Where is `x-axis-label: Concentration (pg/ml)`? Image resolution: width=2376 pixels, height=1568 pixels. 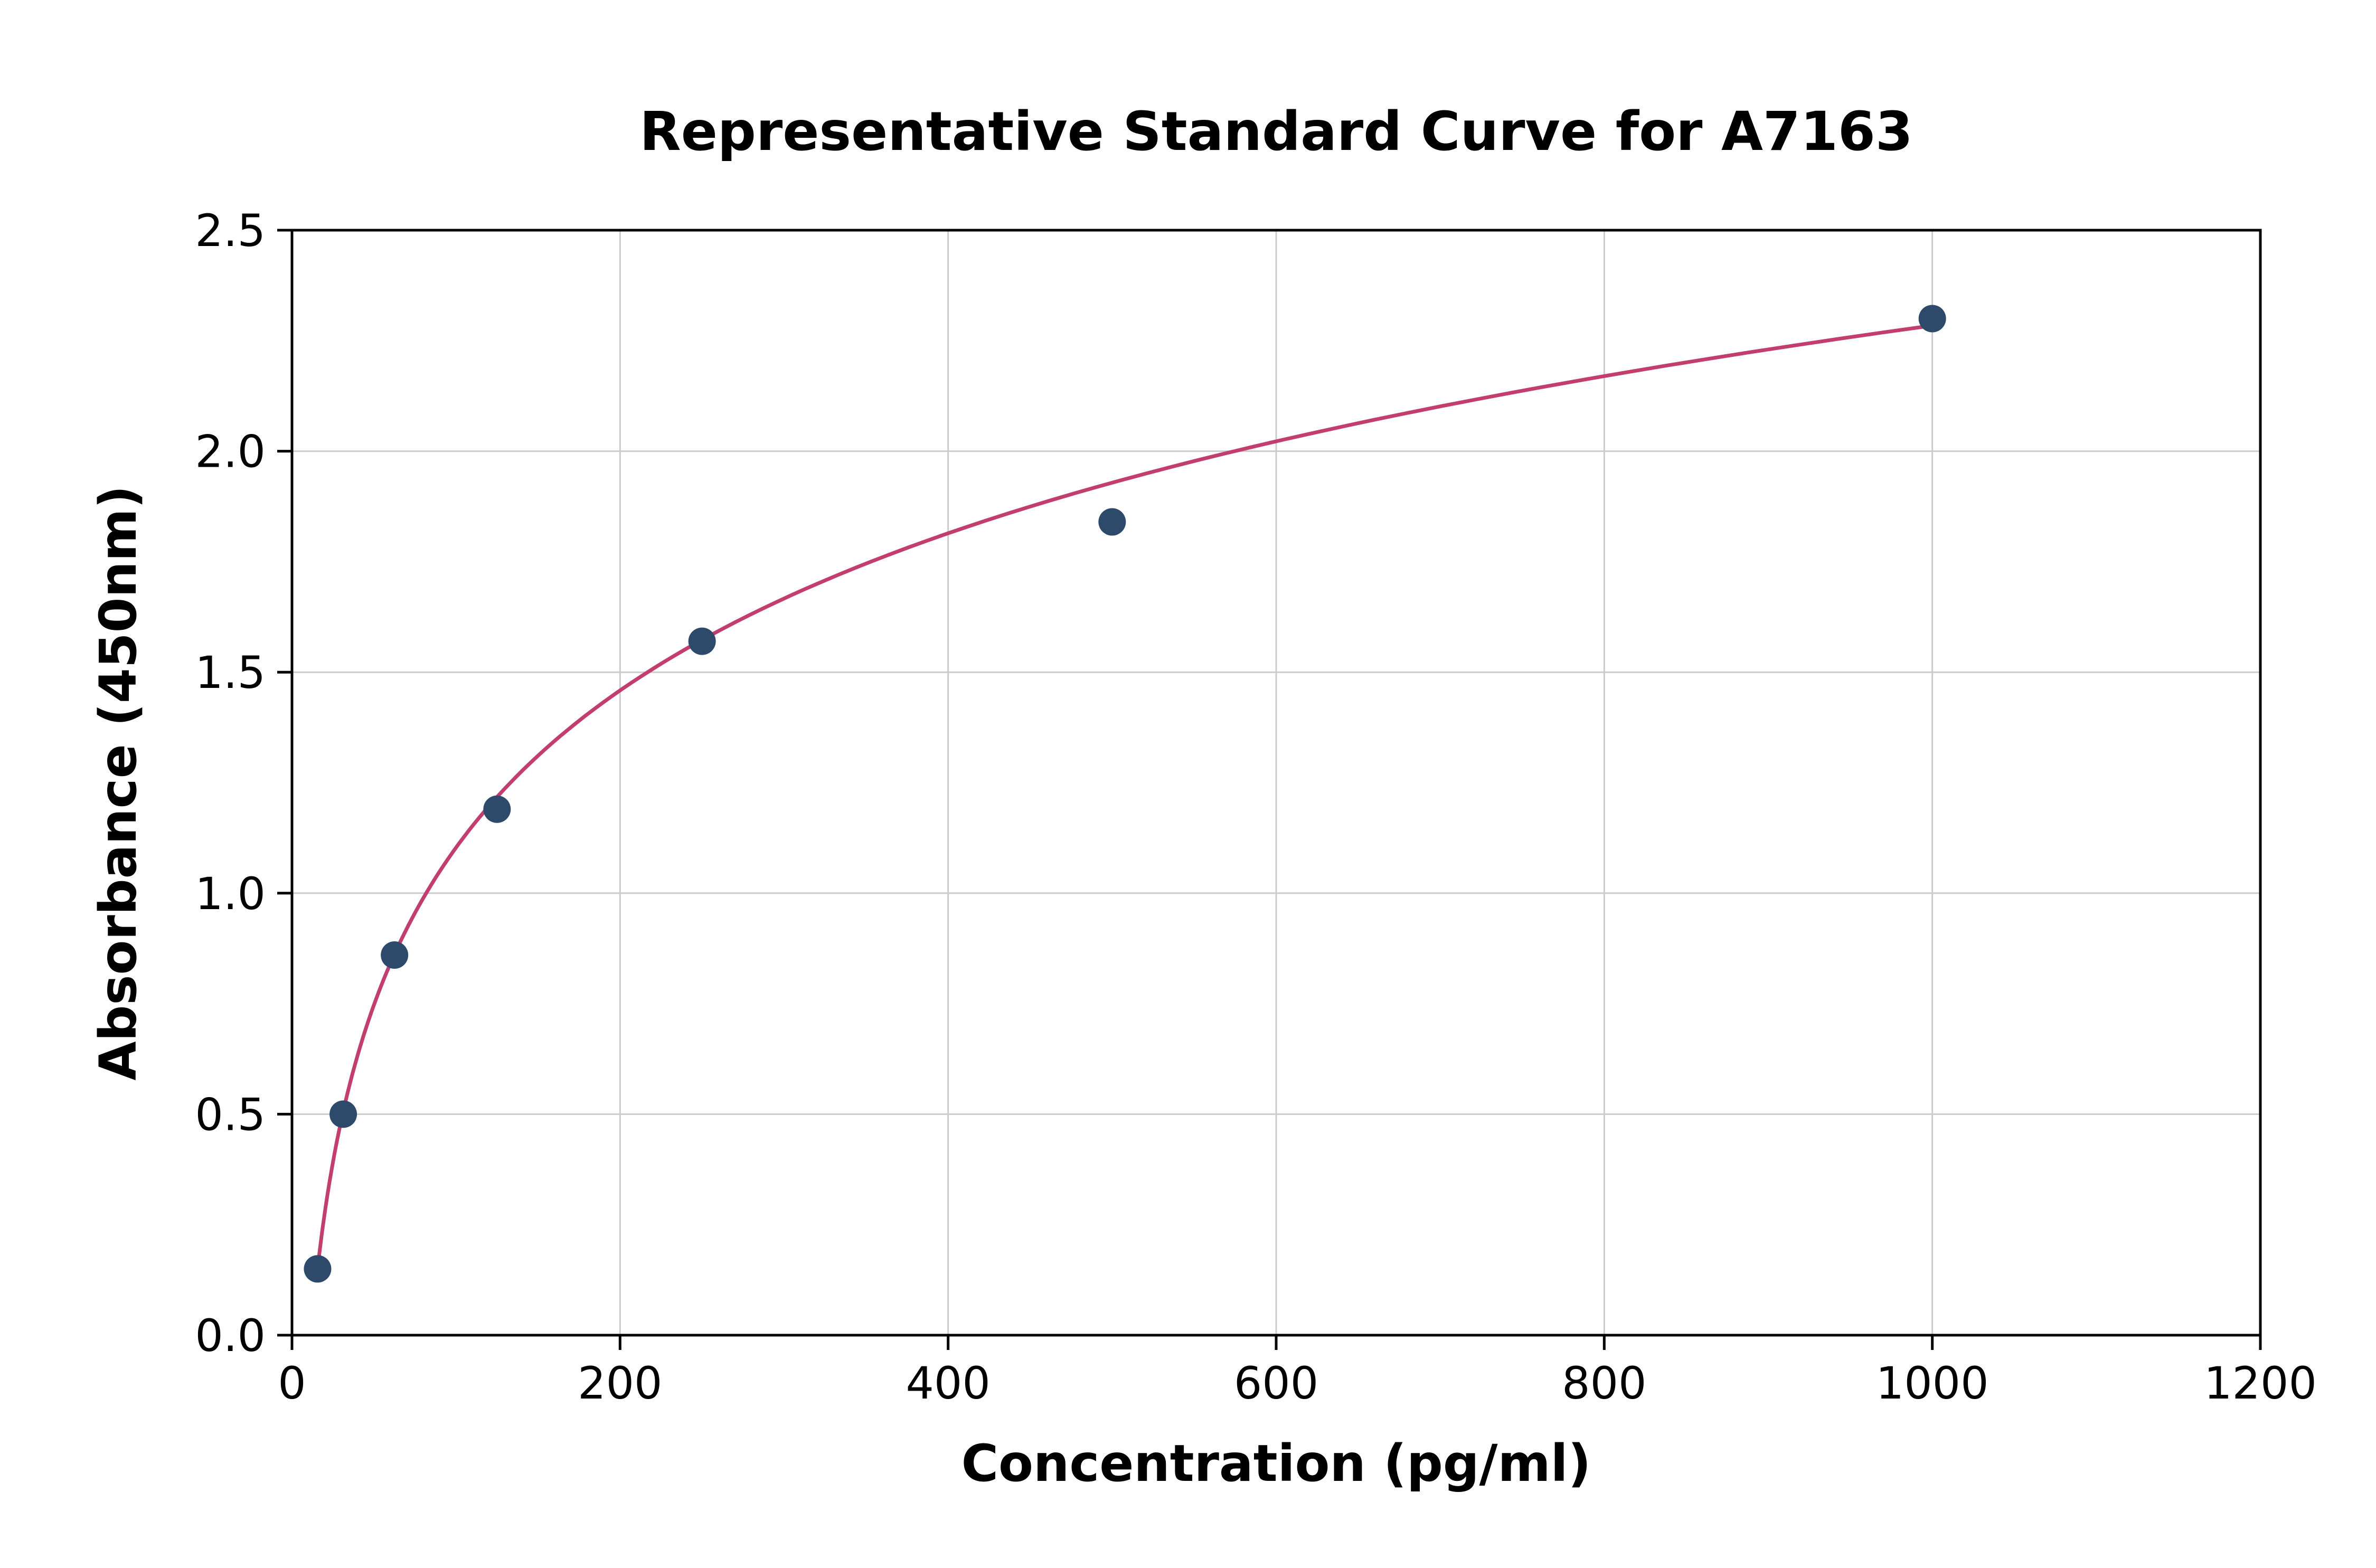 x-axis-label: Concentration (pg/ml) is located at coordinates (1276, 1463).